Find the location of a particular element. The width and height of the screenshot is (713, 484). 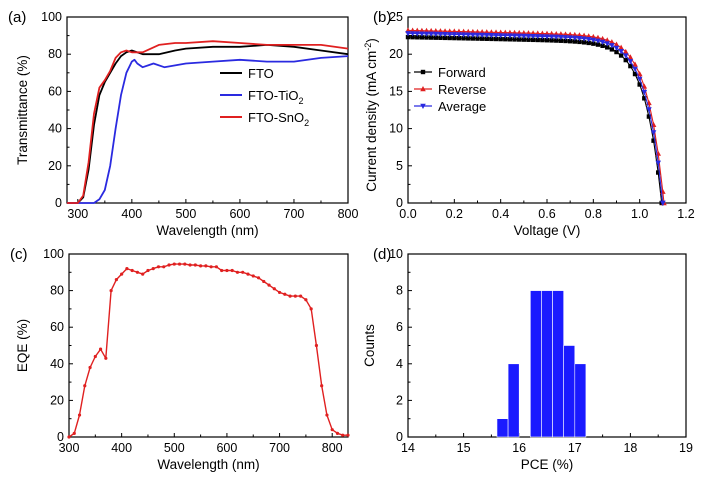

y-tick-label: 80 is located at coordinates (55, 54).